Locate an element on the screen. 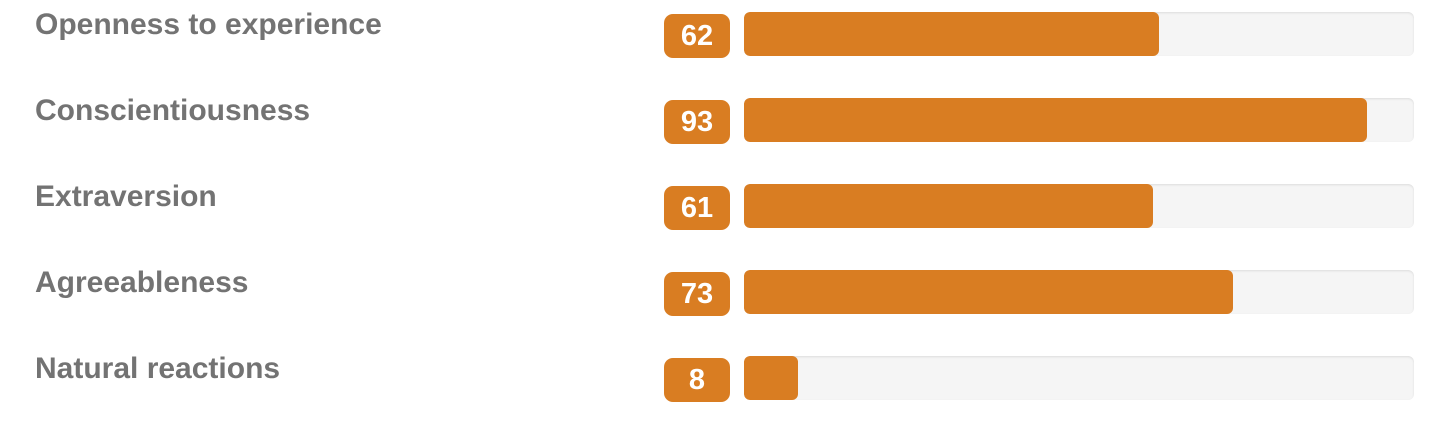  category-label: Openness to experience is located at coordinates (208, 24).